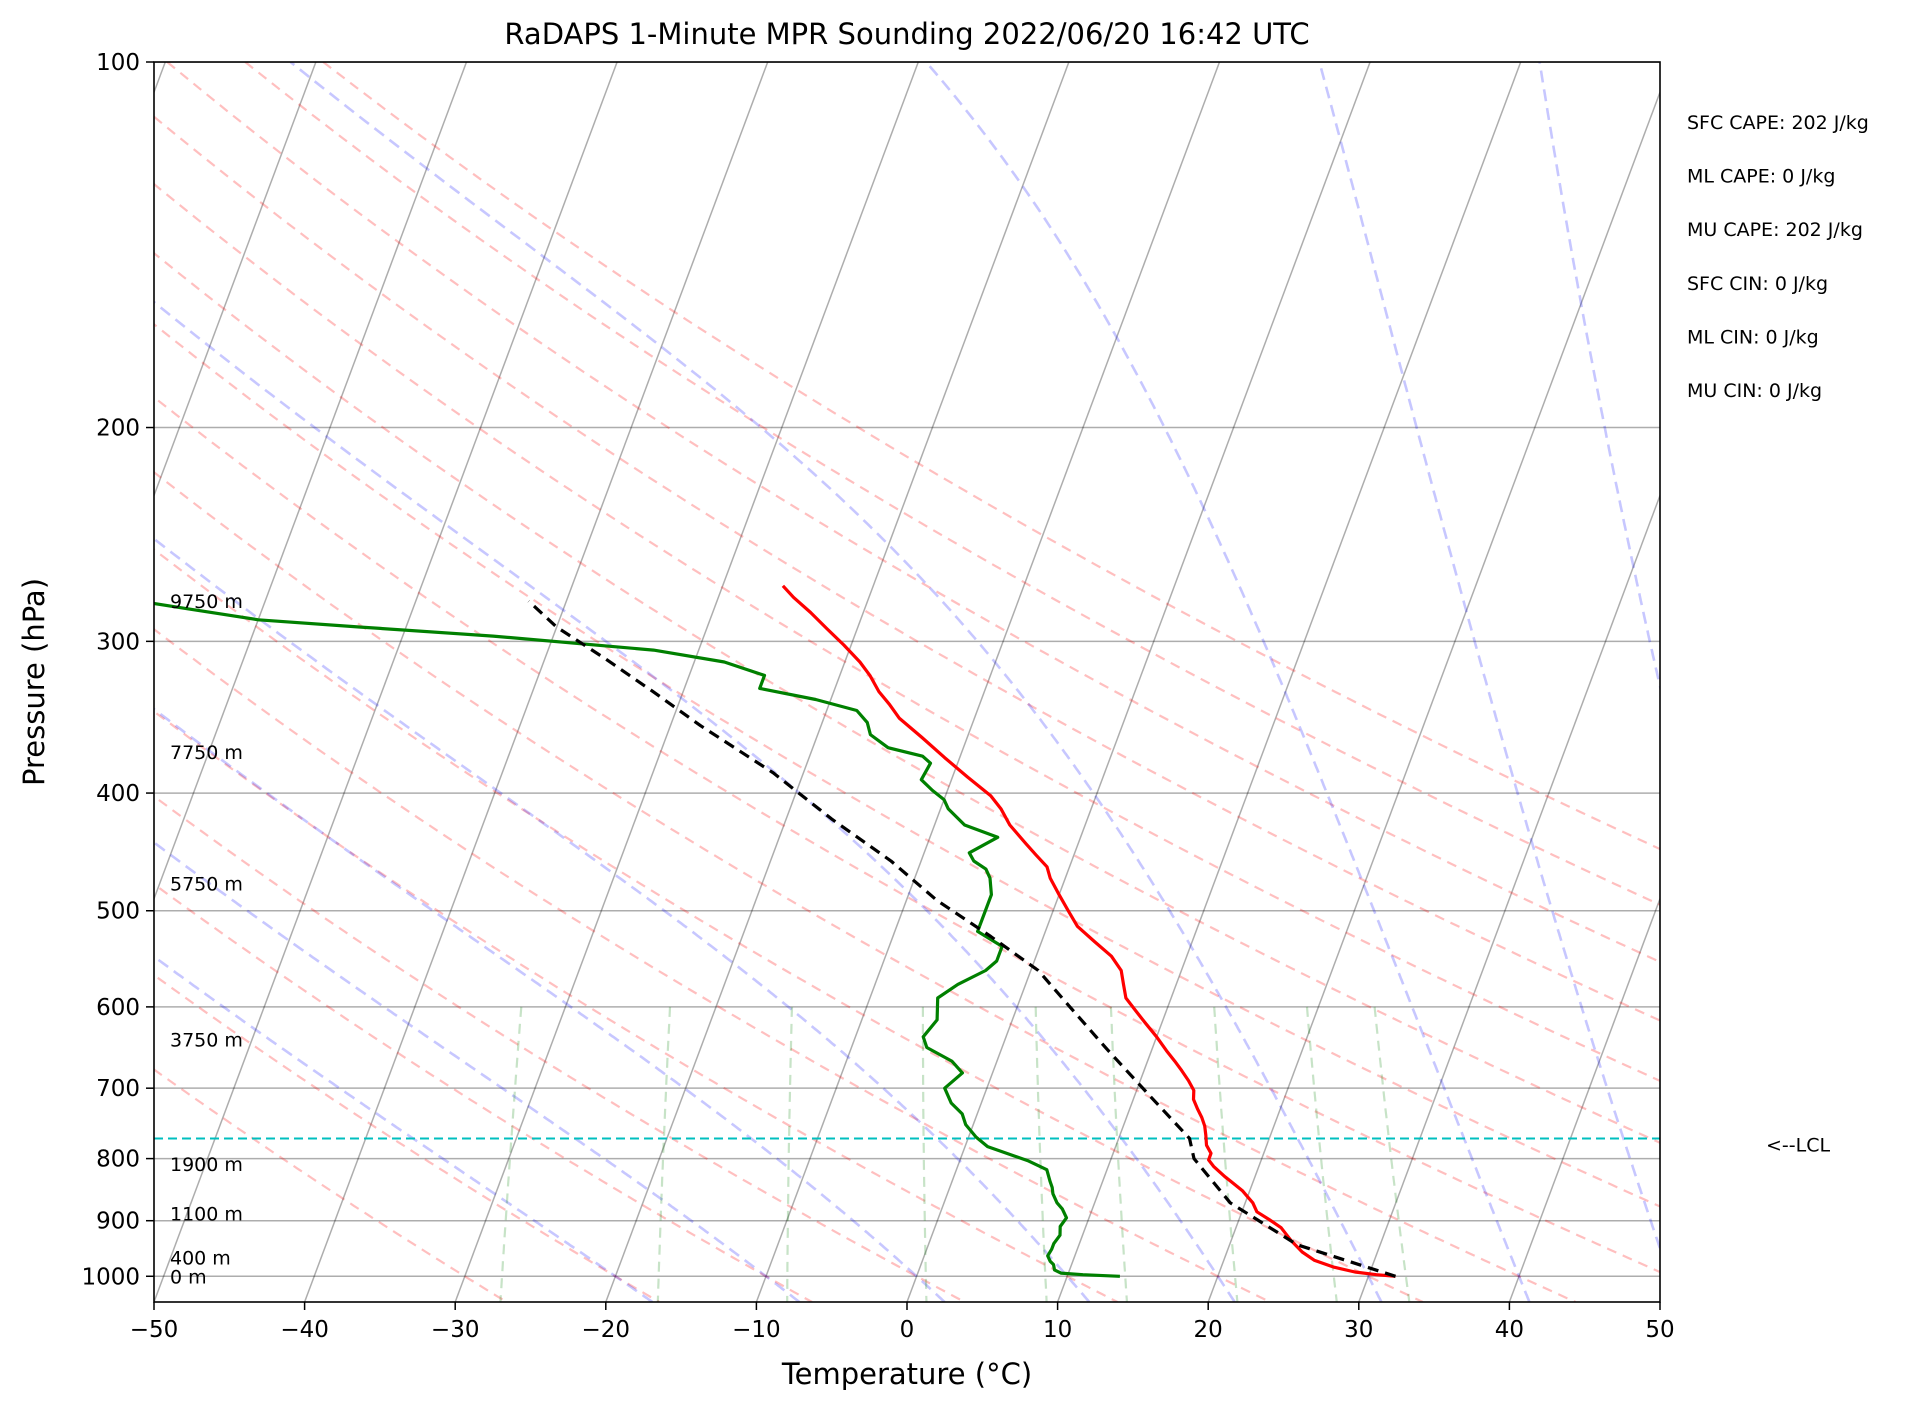 The height and width of the screenshot is (1406, 1911). What do you see at coordinates (1754, 391) in the screenshot?
I see `parameter-text: MU CIN: 0 J/kg` at bounding box center [1754, 391].